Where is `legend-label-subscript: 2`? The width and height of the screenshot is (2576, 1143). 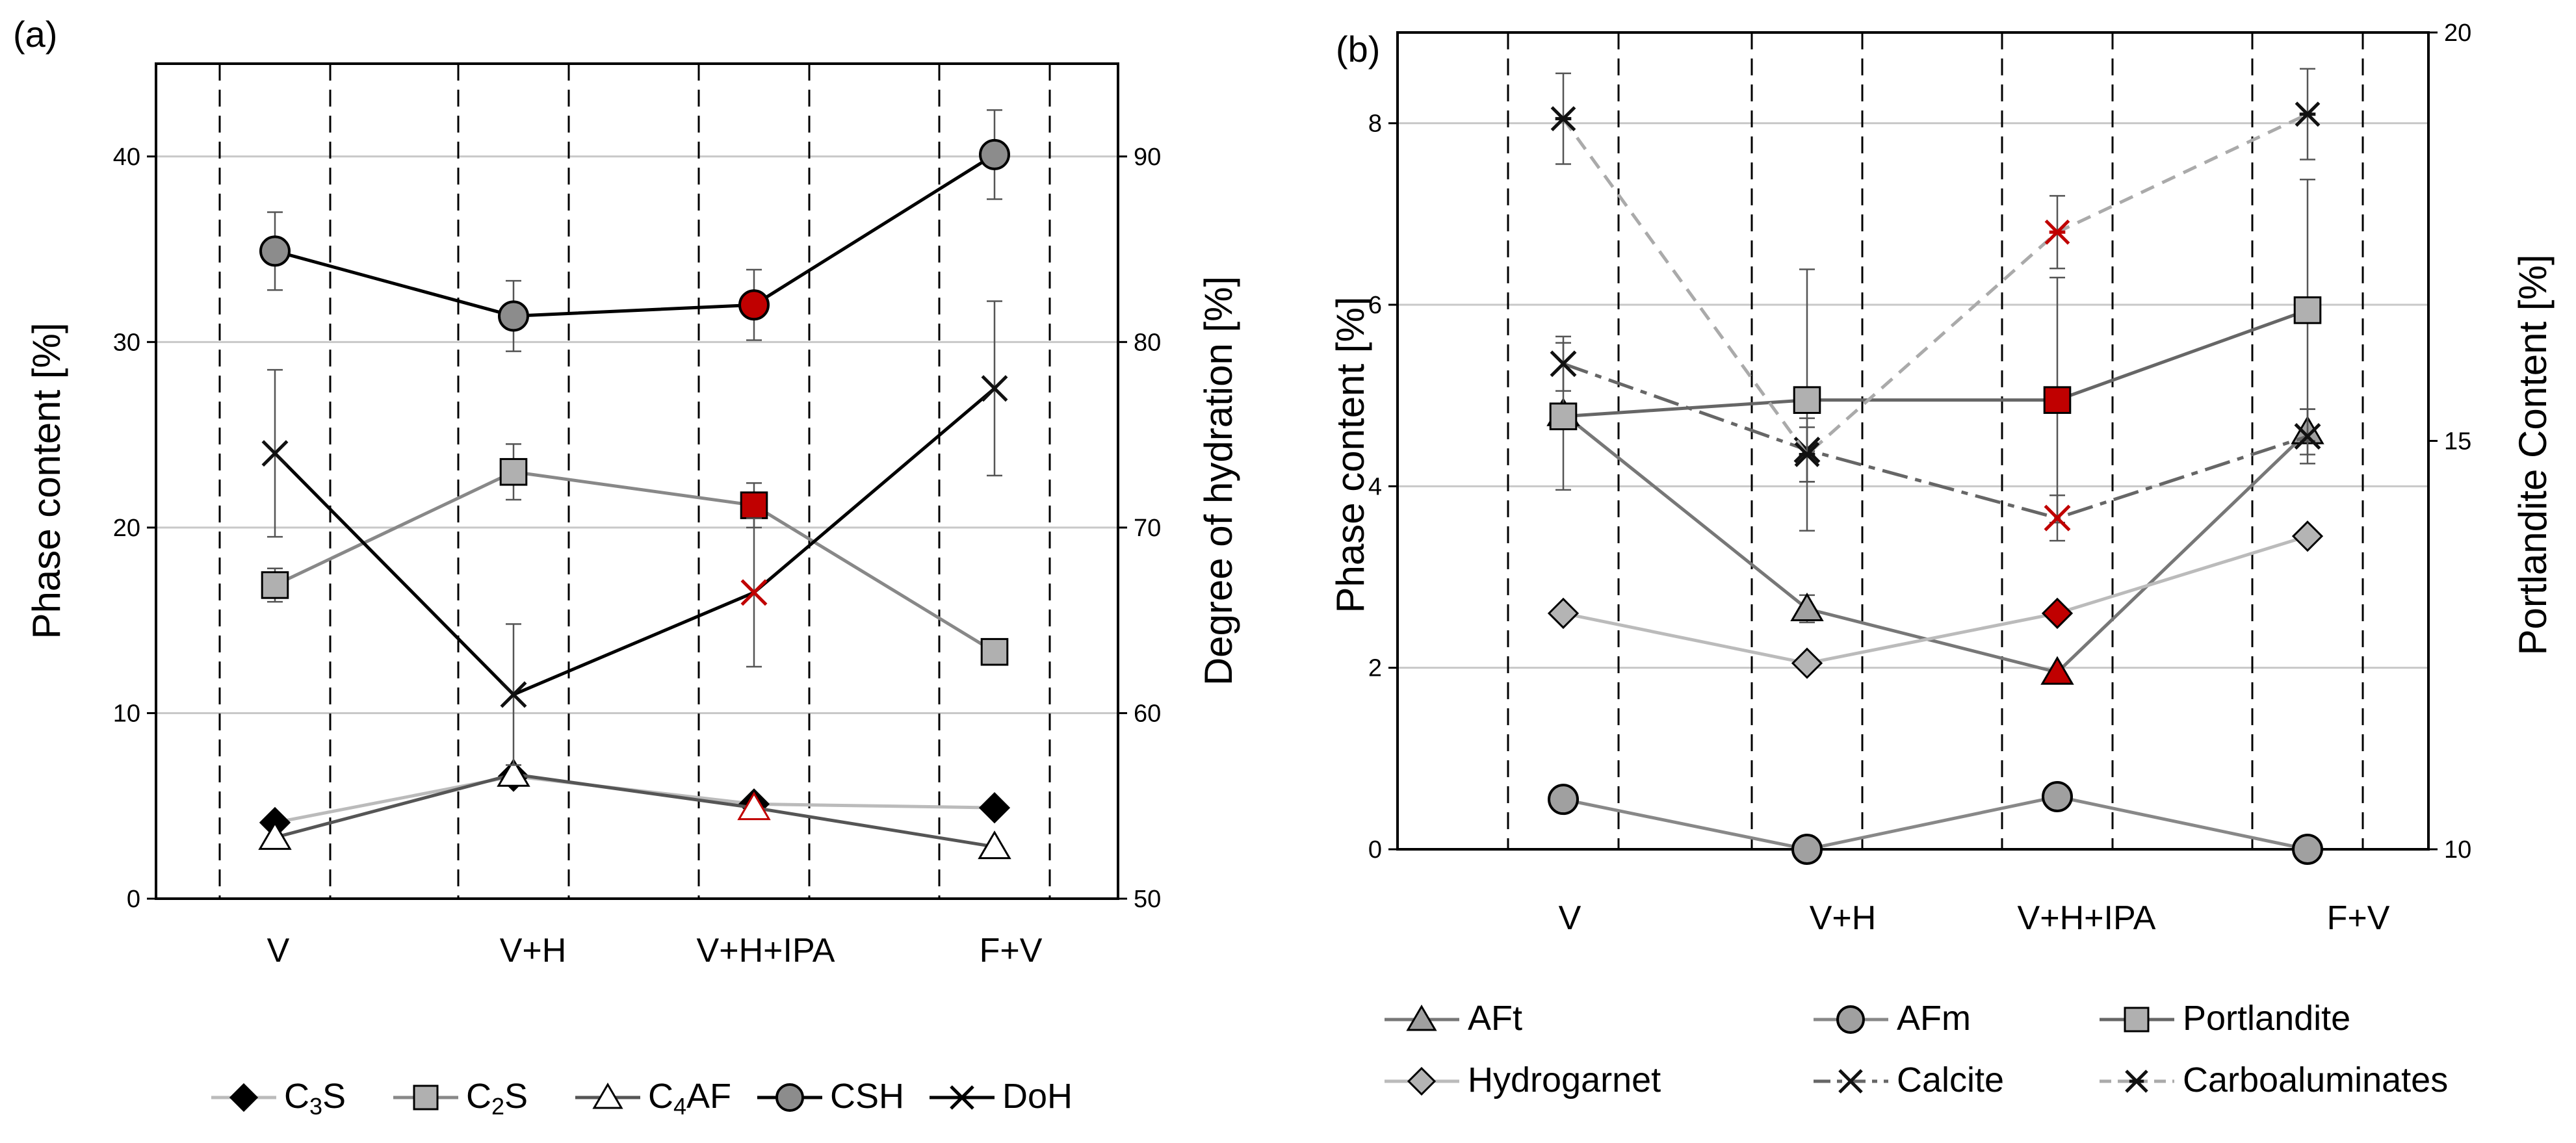
legend-label-subscript: 2 is located at coordinates (497, 1106).